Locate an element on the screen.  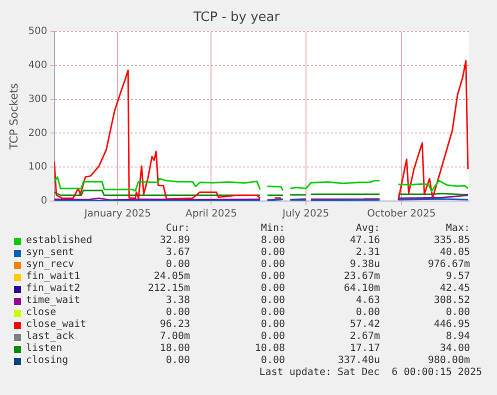
x-tick-label: January 2025 is located at coordinates (117, 214).